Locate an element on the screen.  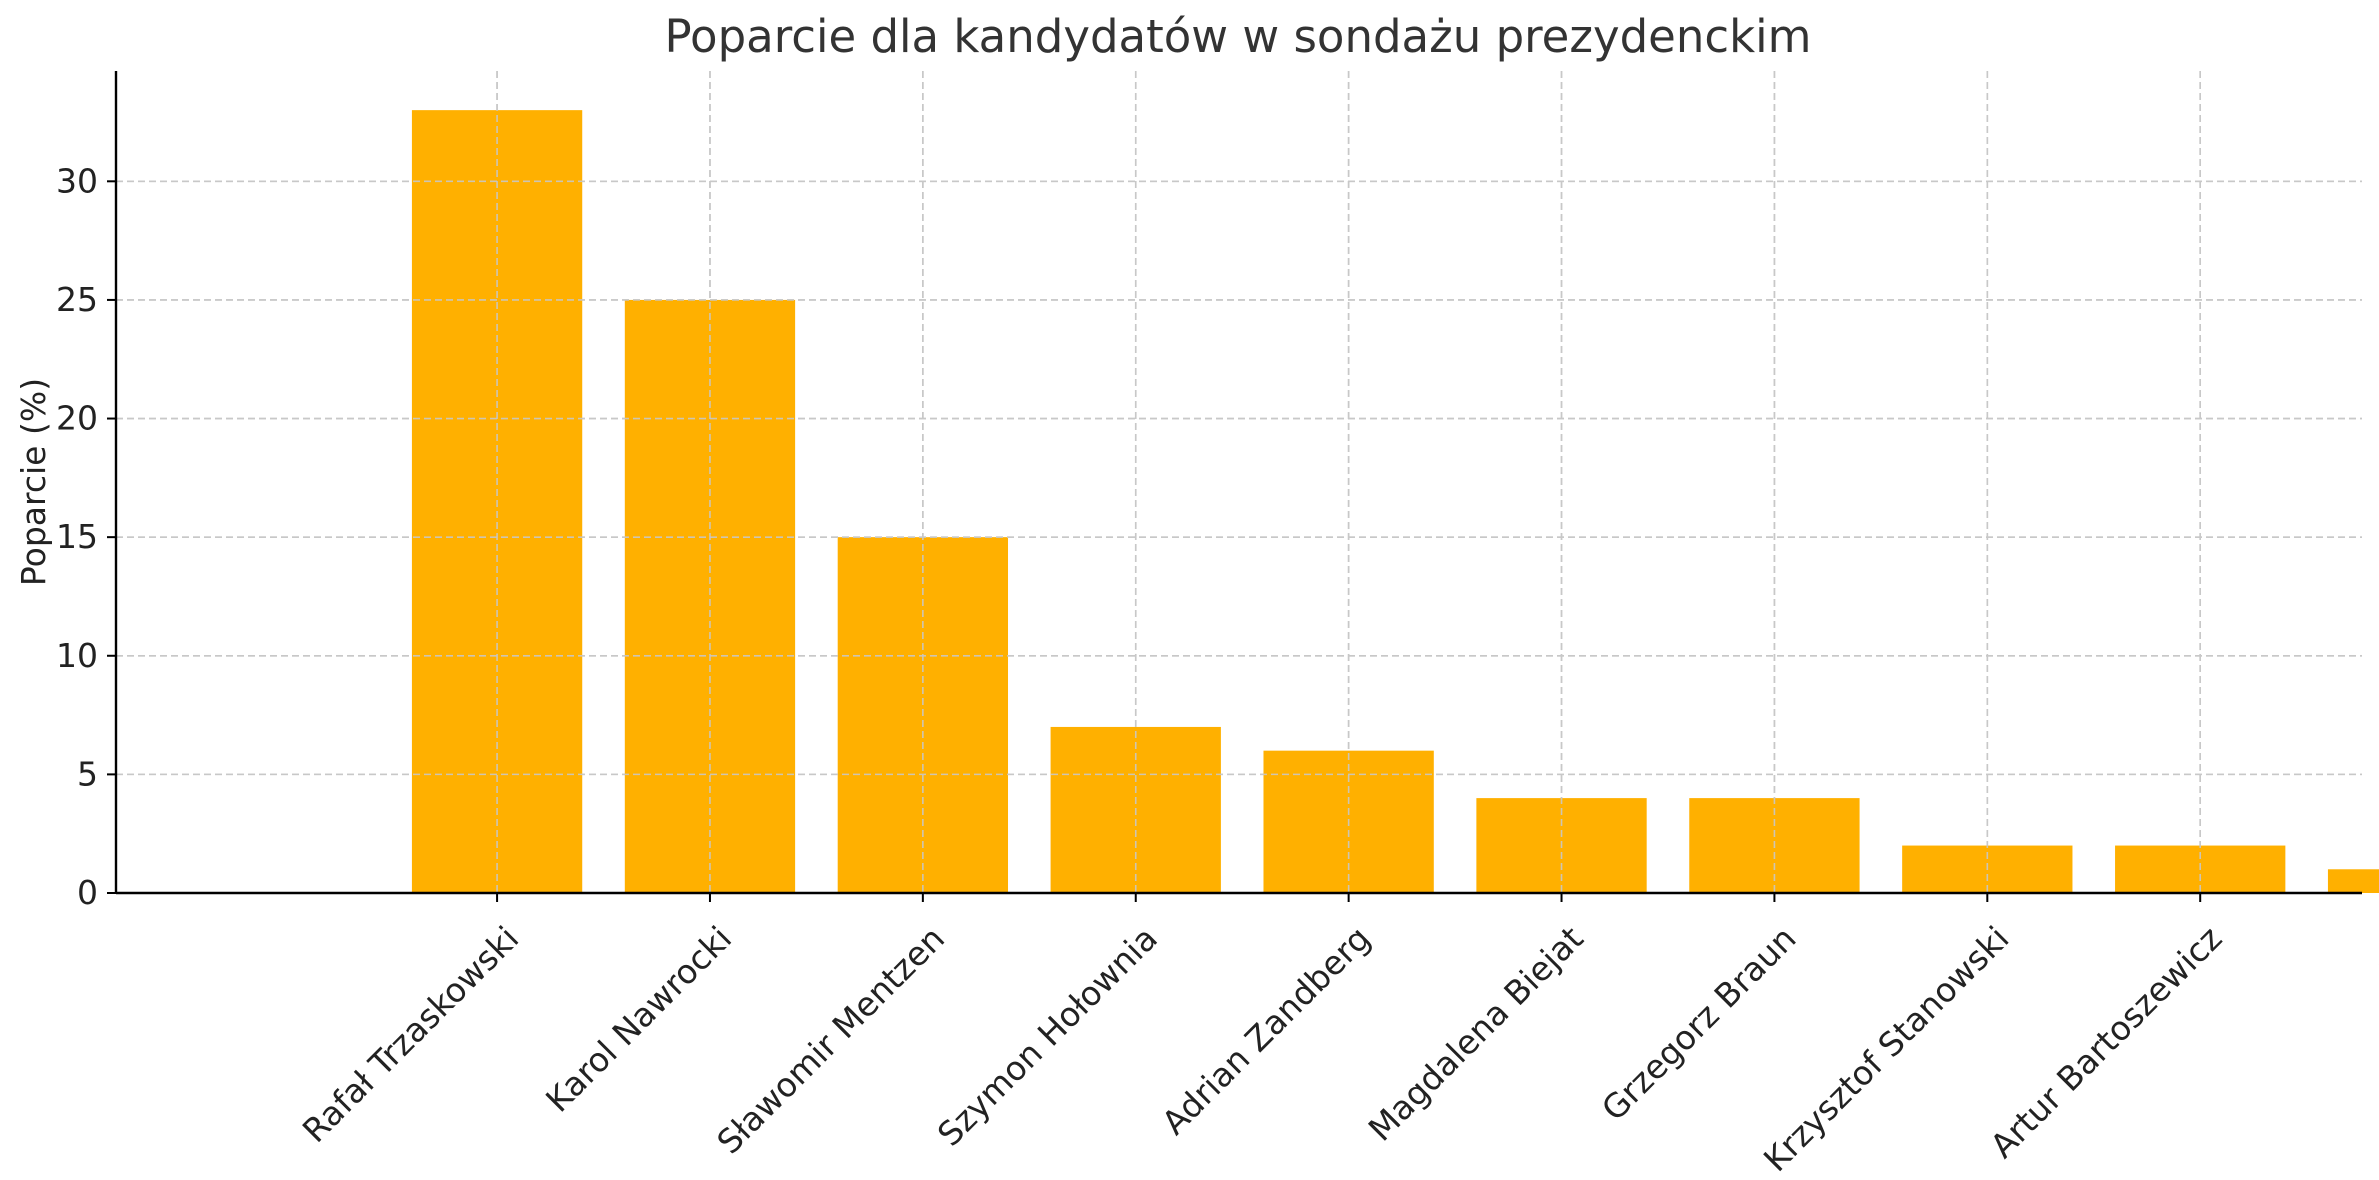
y-tick-label: 5 is located at coordinates (87, 773).